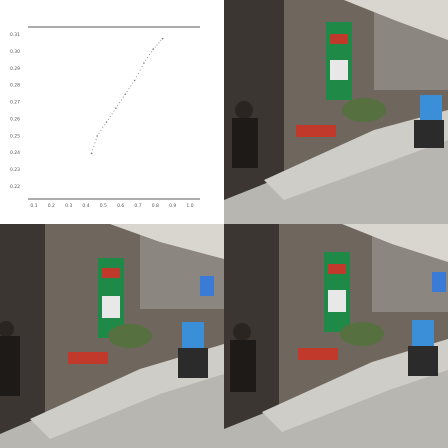 This screenshot has width=448, height=448. Describe the element at coordinates (85, 206) in the screenshot. I see `x-tick-label: 0.4` at that location.